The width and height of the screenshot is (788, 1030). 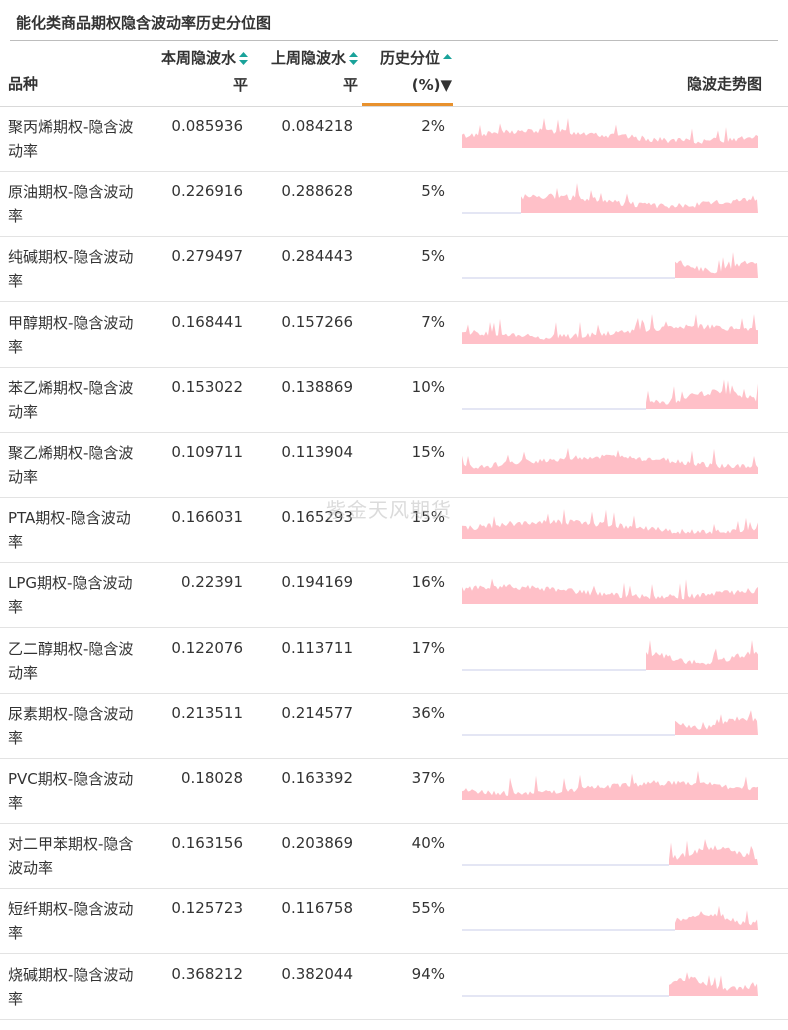 What do you see at coordinates (317, 452) in the screenshot?
I see `previous-iv-value: 0.113904` at bounding box center [317, 452].